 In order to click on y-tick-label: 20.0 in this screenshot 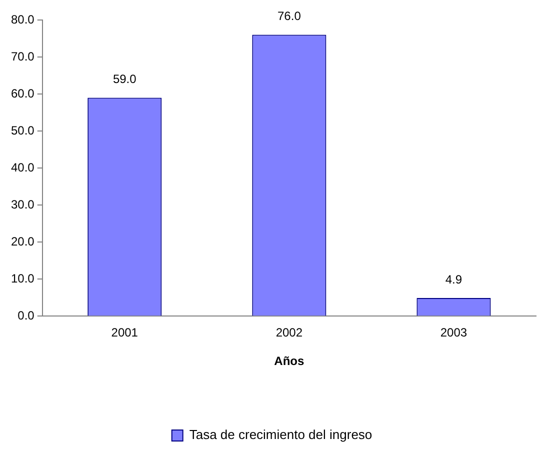, I will do `click(22, 241)`.